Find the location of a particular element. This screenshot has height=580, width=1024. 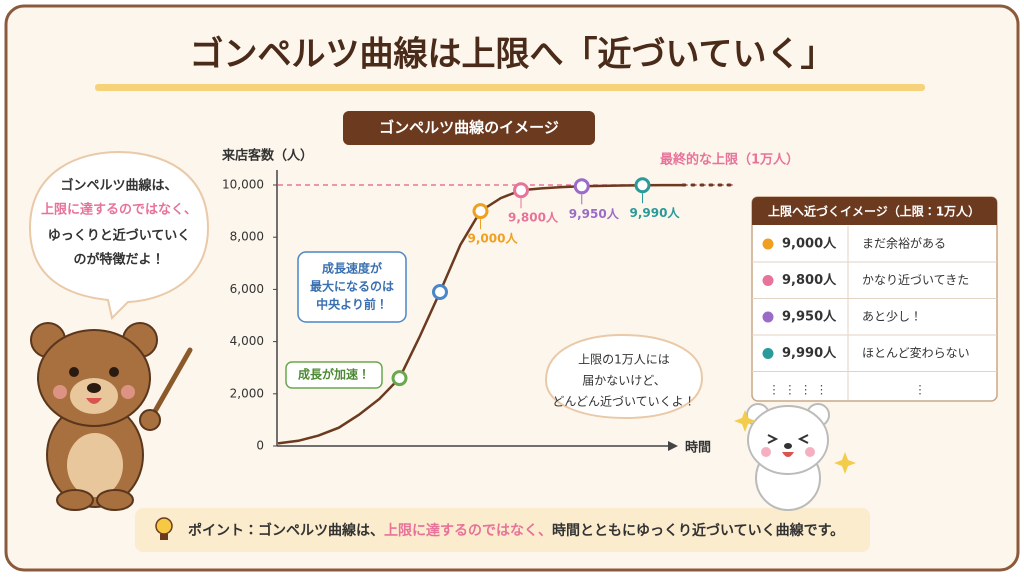

y-tick-label: 0 is located at coordinates (260, 446).